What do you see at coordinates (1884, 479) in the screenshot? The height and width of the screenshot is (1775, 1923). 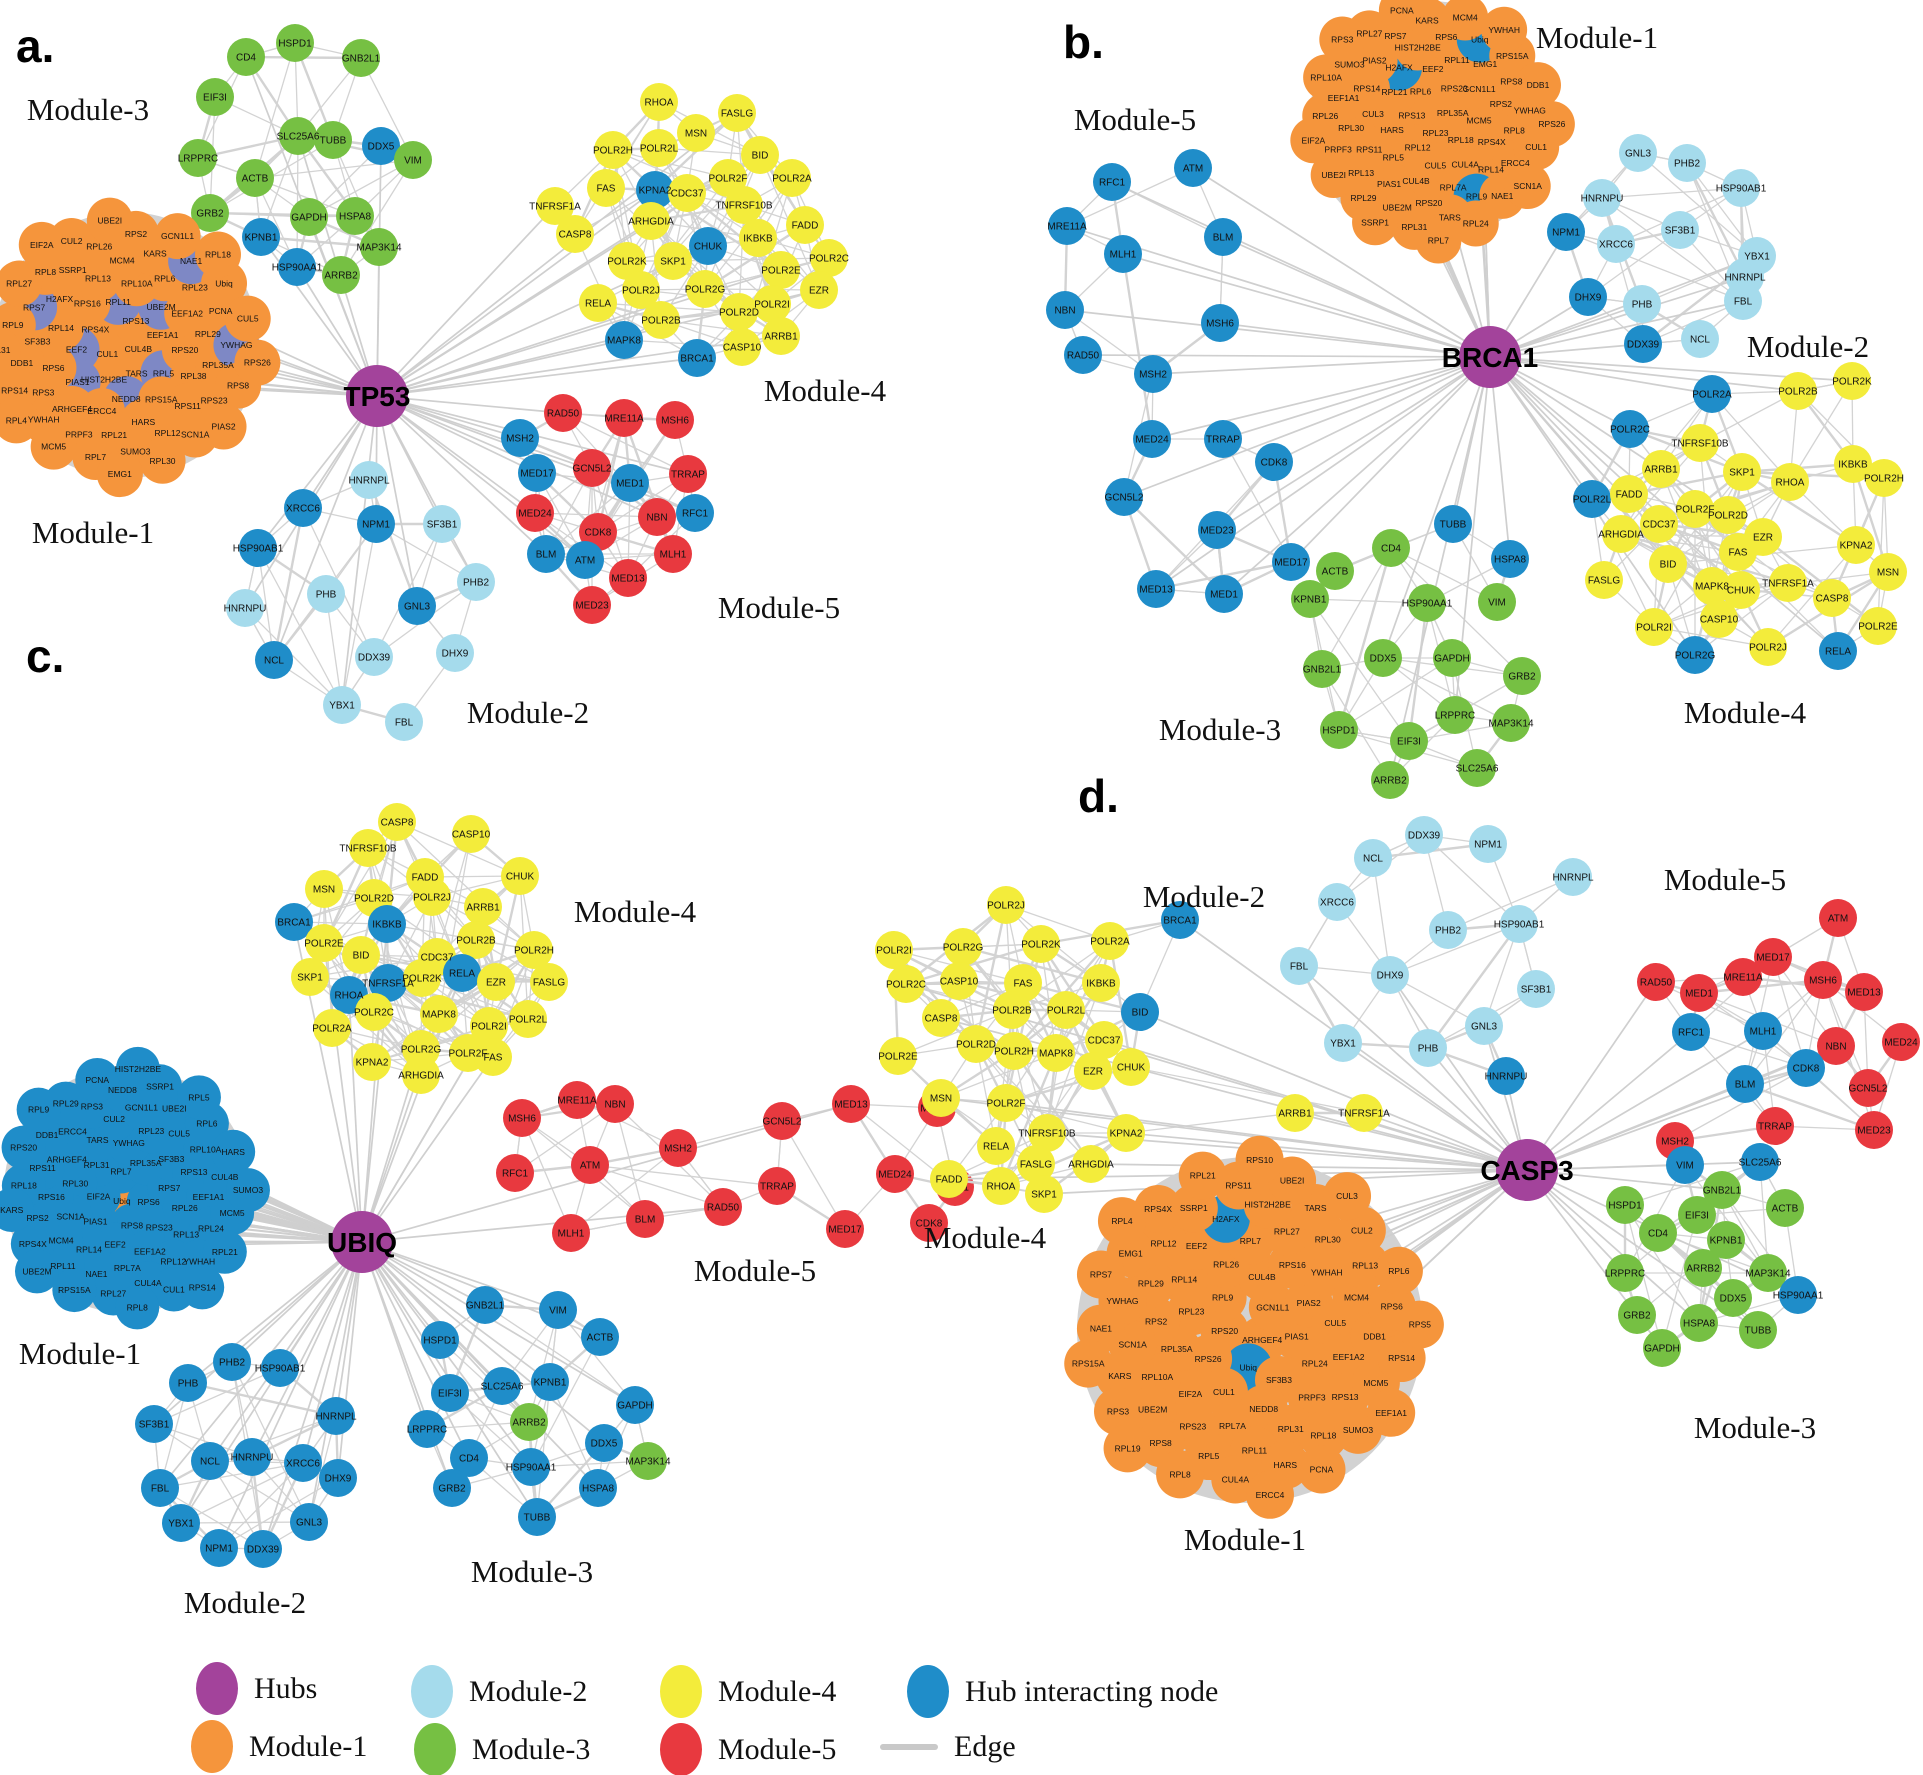 I see `node-label-POLR2H: POLR2H` at bounding box center [1884, 479].